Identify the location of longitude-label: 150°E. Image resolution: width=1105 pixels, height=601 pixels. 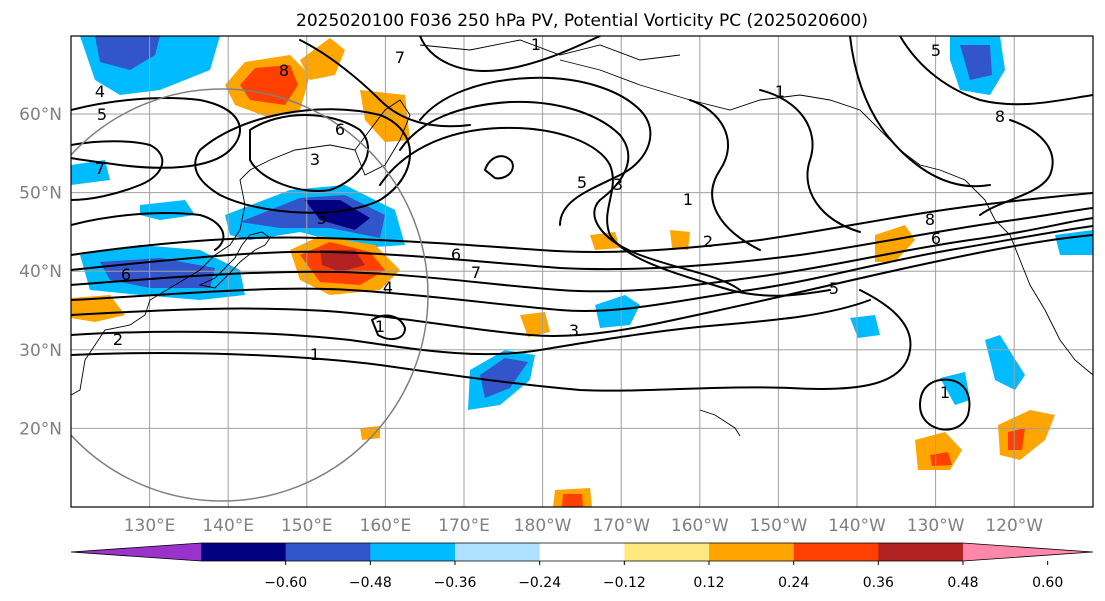
(307, 526).